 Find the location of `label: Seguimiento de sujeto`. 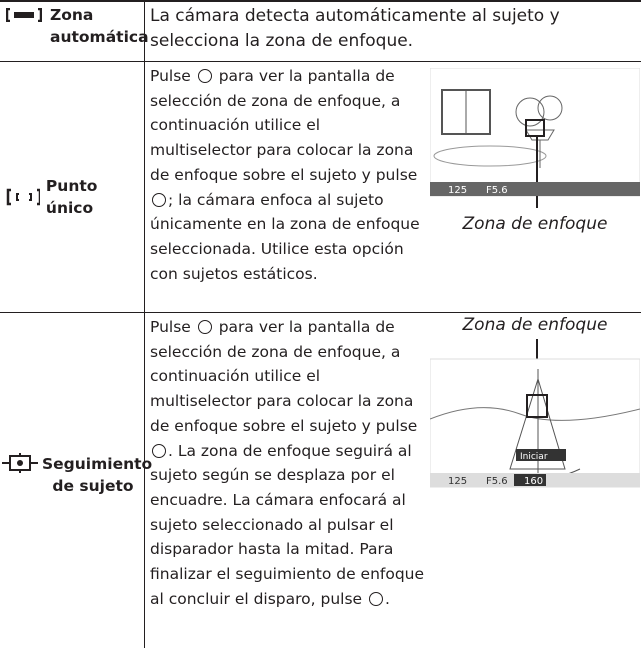

label: Seguimiento de sujeto is located at coordinates (97, 475).